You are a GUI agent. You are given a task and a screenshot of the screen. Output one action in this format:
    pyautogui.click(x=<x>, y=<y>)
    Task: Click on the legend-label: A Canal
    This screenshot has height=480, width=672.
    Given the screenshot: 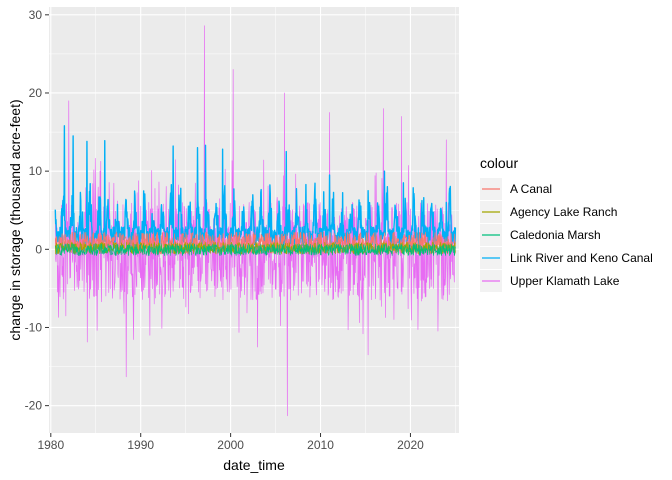 What is the action you would take?
    pyautogui.click(x=531, y=189)
    